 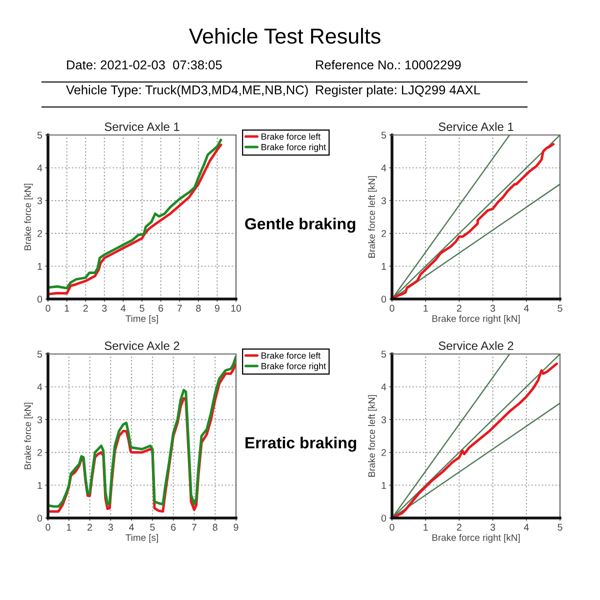 What do you see at coordinates (236, 308) in the screenshot?
I see `x-tick-label: 10` at bounding box center [236, 308].